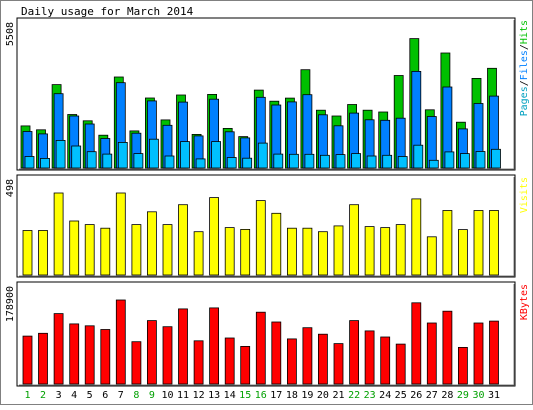 This screenshot has width=533, height=410. What do you see at coordinates (74, 395) in the screenshot?
I see `day-label-4: 4` at bounding box center [74, 395].